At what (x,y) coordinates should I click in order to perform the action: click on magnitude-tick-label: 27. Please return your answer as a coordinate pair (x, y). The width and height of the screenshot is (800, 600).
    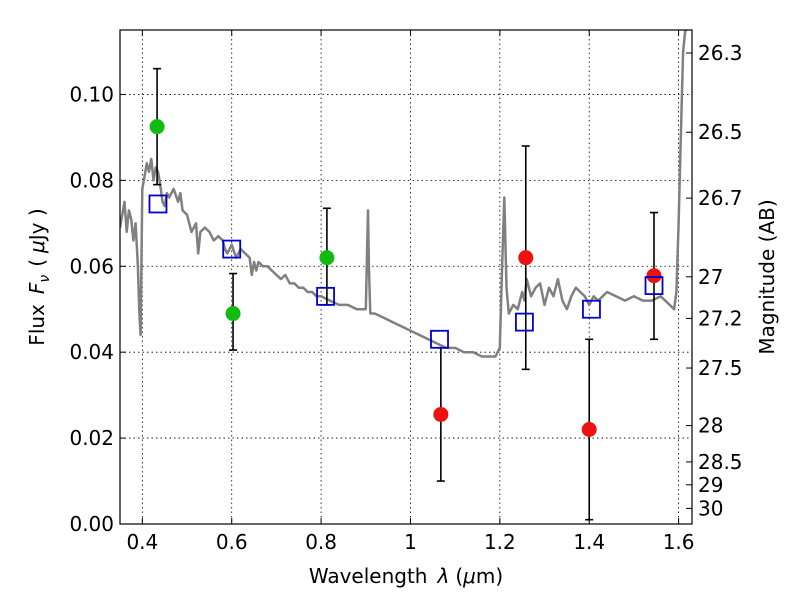
    Looking at the image, I should click on (710, 277).